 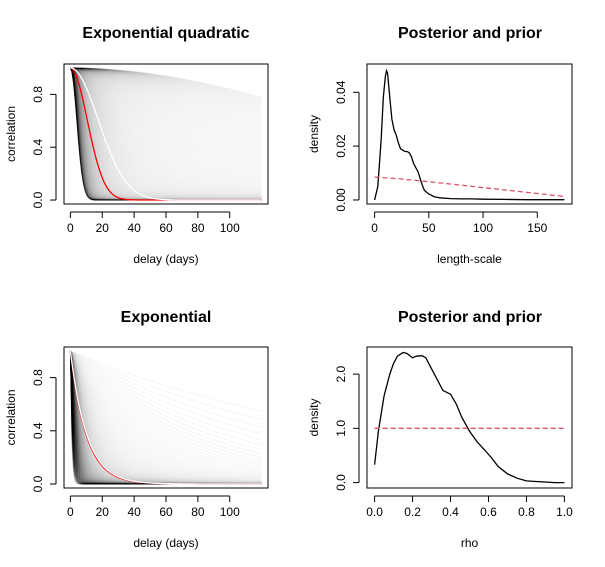 What do you see at coordinates (341, 146) in the screenshot?
I see `y-tick-label: 0.02` at bounding box center [341, 146].